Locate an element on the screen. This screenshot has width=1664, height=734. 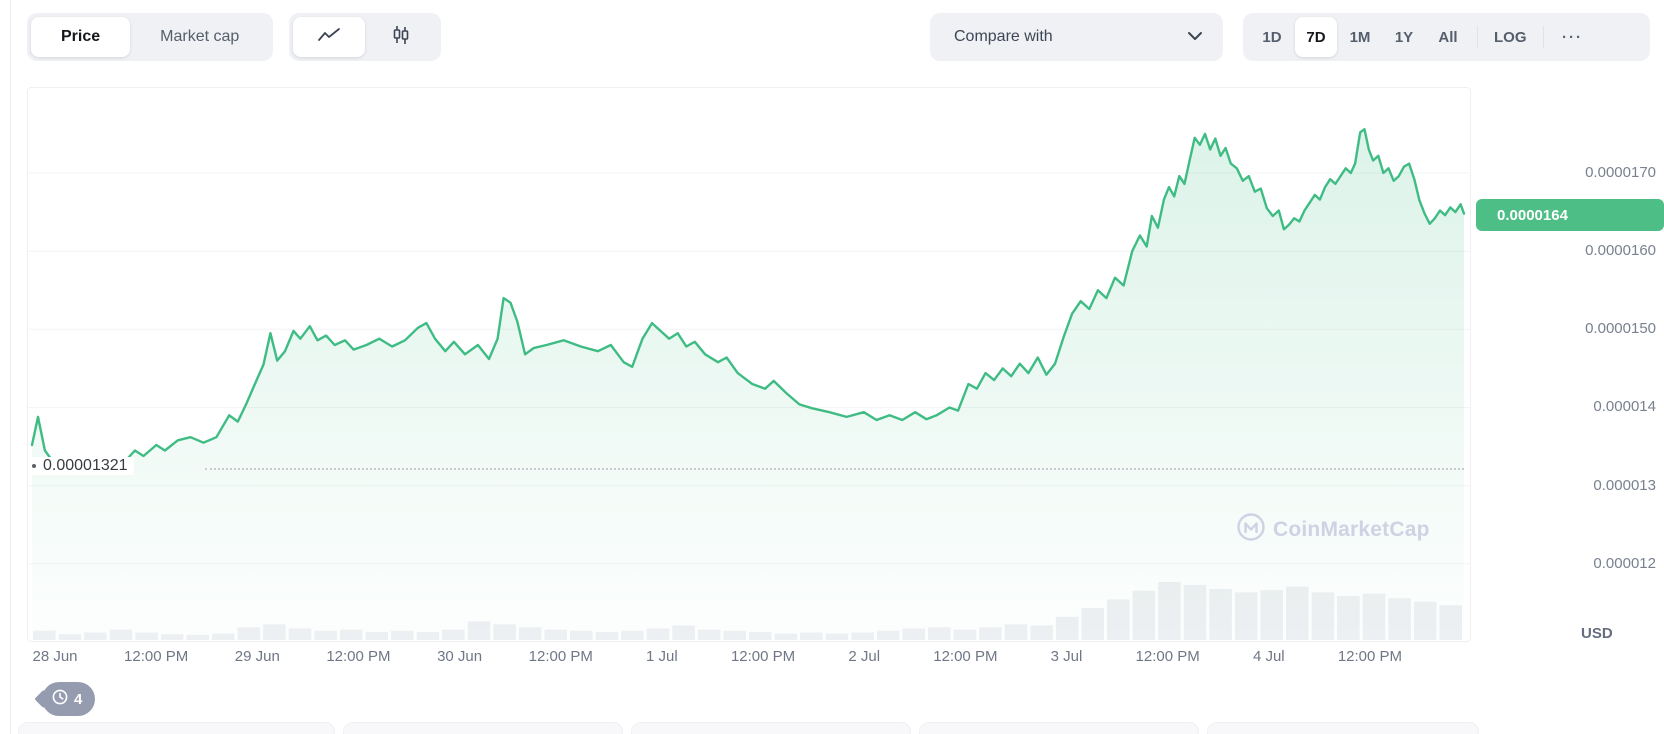
x-axis-tick-label: 28 Jun is located at coordinates (55, 656).